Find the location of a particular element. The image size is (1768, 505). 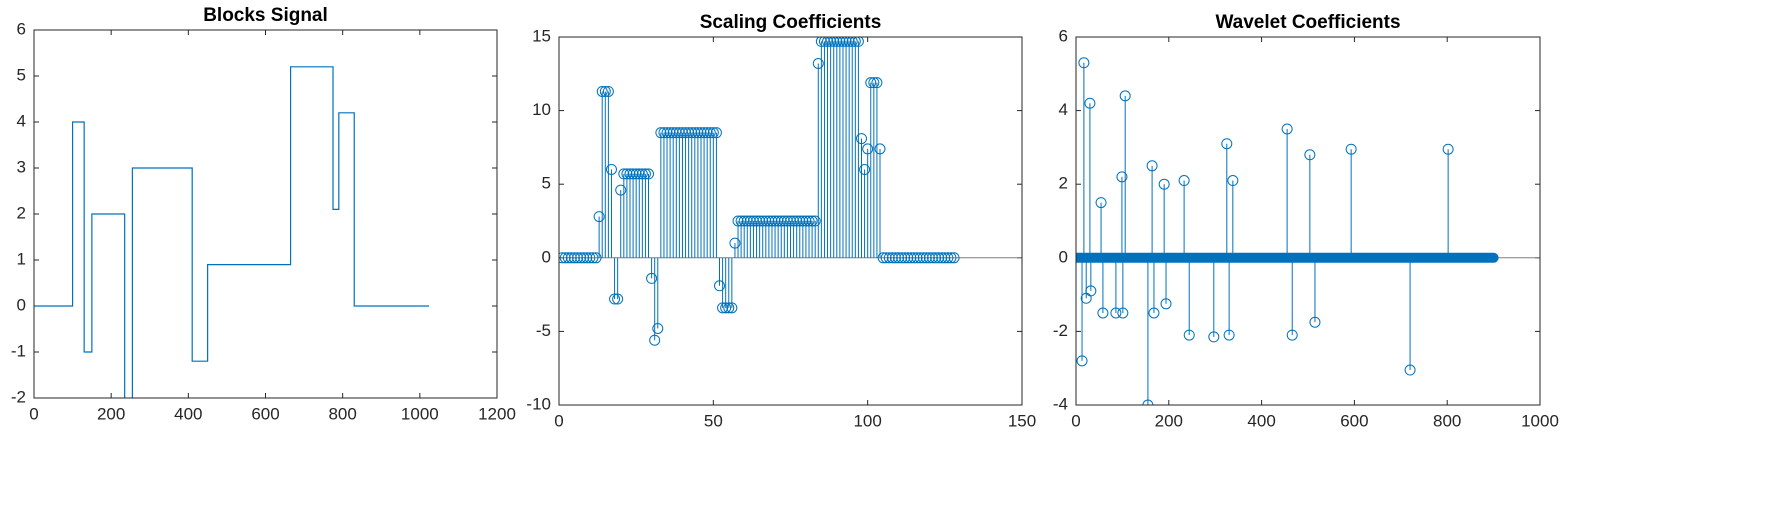

y-tick-label: -1 is located at coordinates (18, 350).